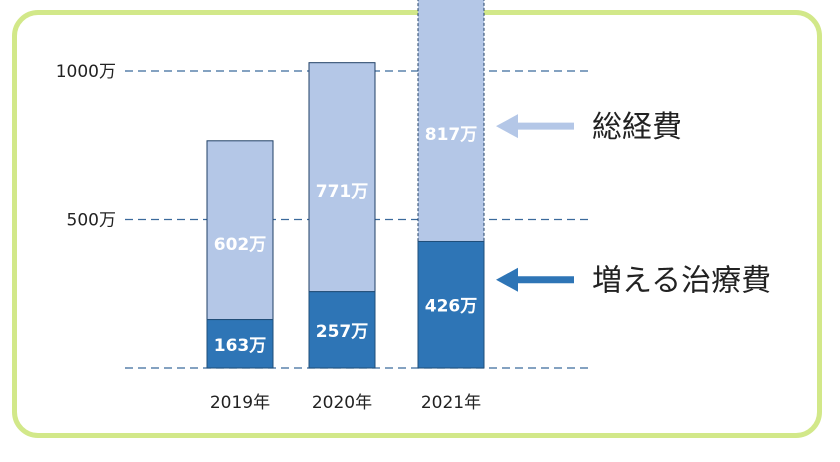  Describe the element at coordinates (681, 281) in the screenshot. I see `annotation-label-1: 増える治療費` at that location.